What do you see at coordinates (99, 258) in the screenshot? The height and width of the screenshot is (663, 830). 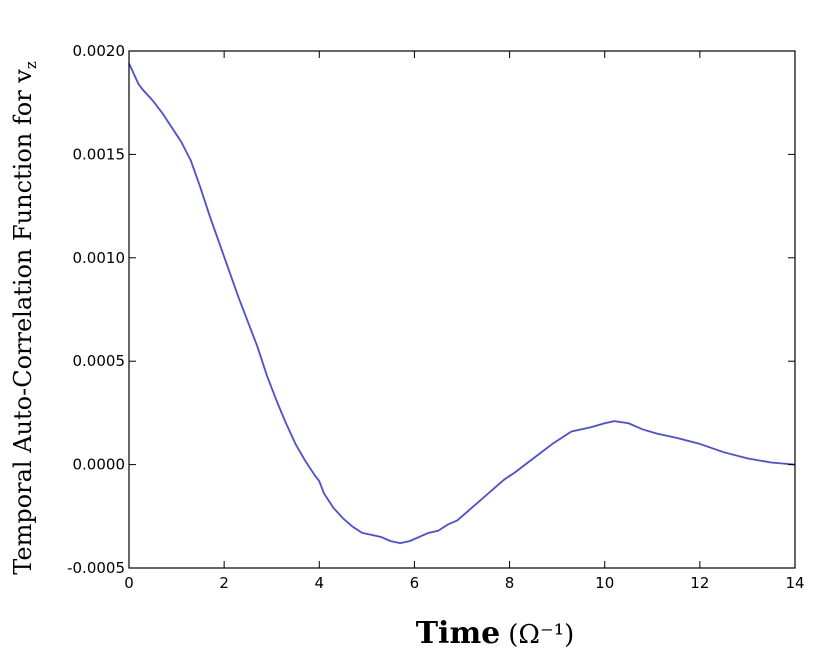 I see `y-tick-label: 0.0010` at bounding box center [99, 258].